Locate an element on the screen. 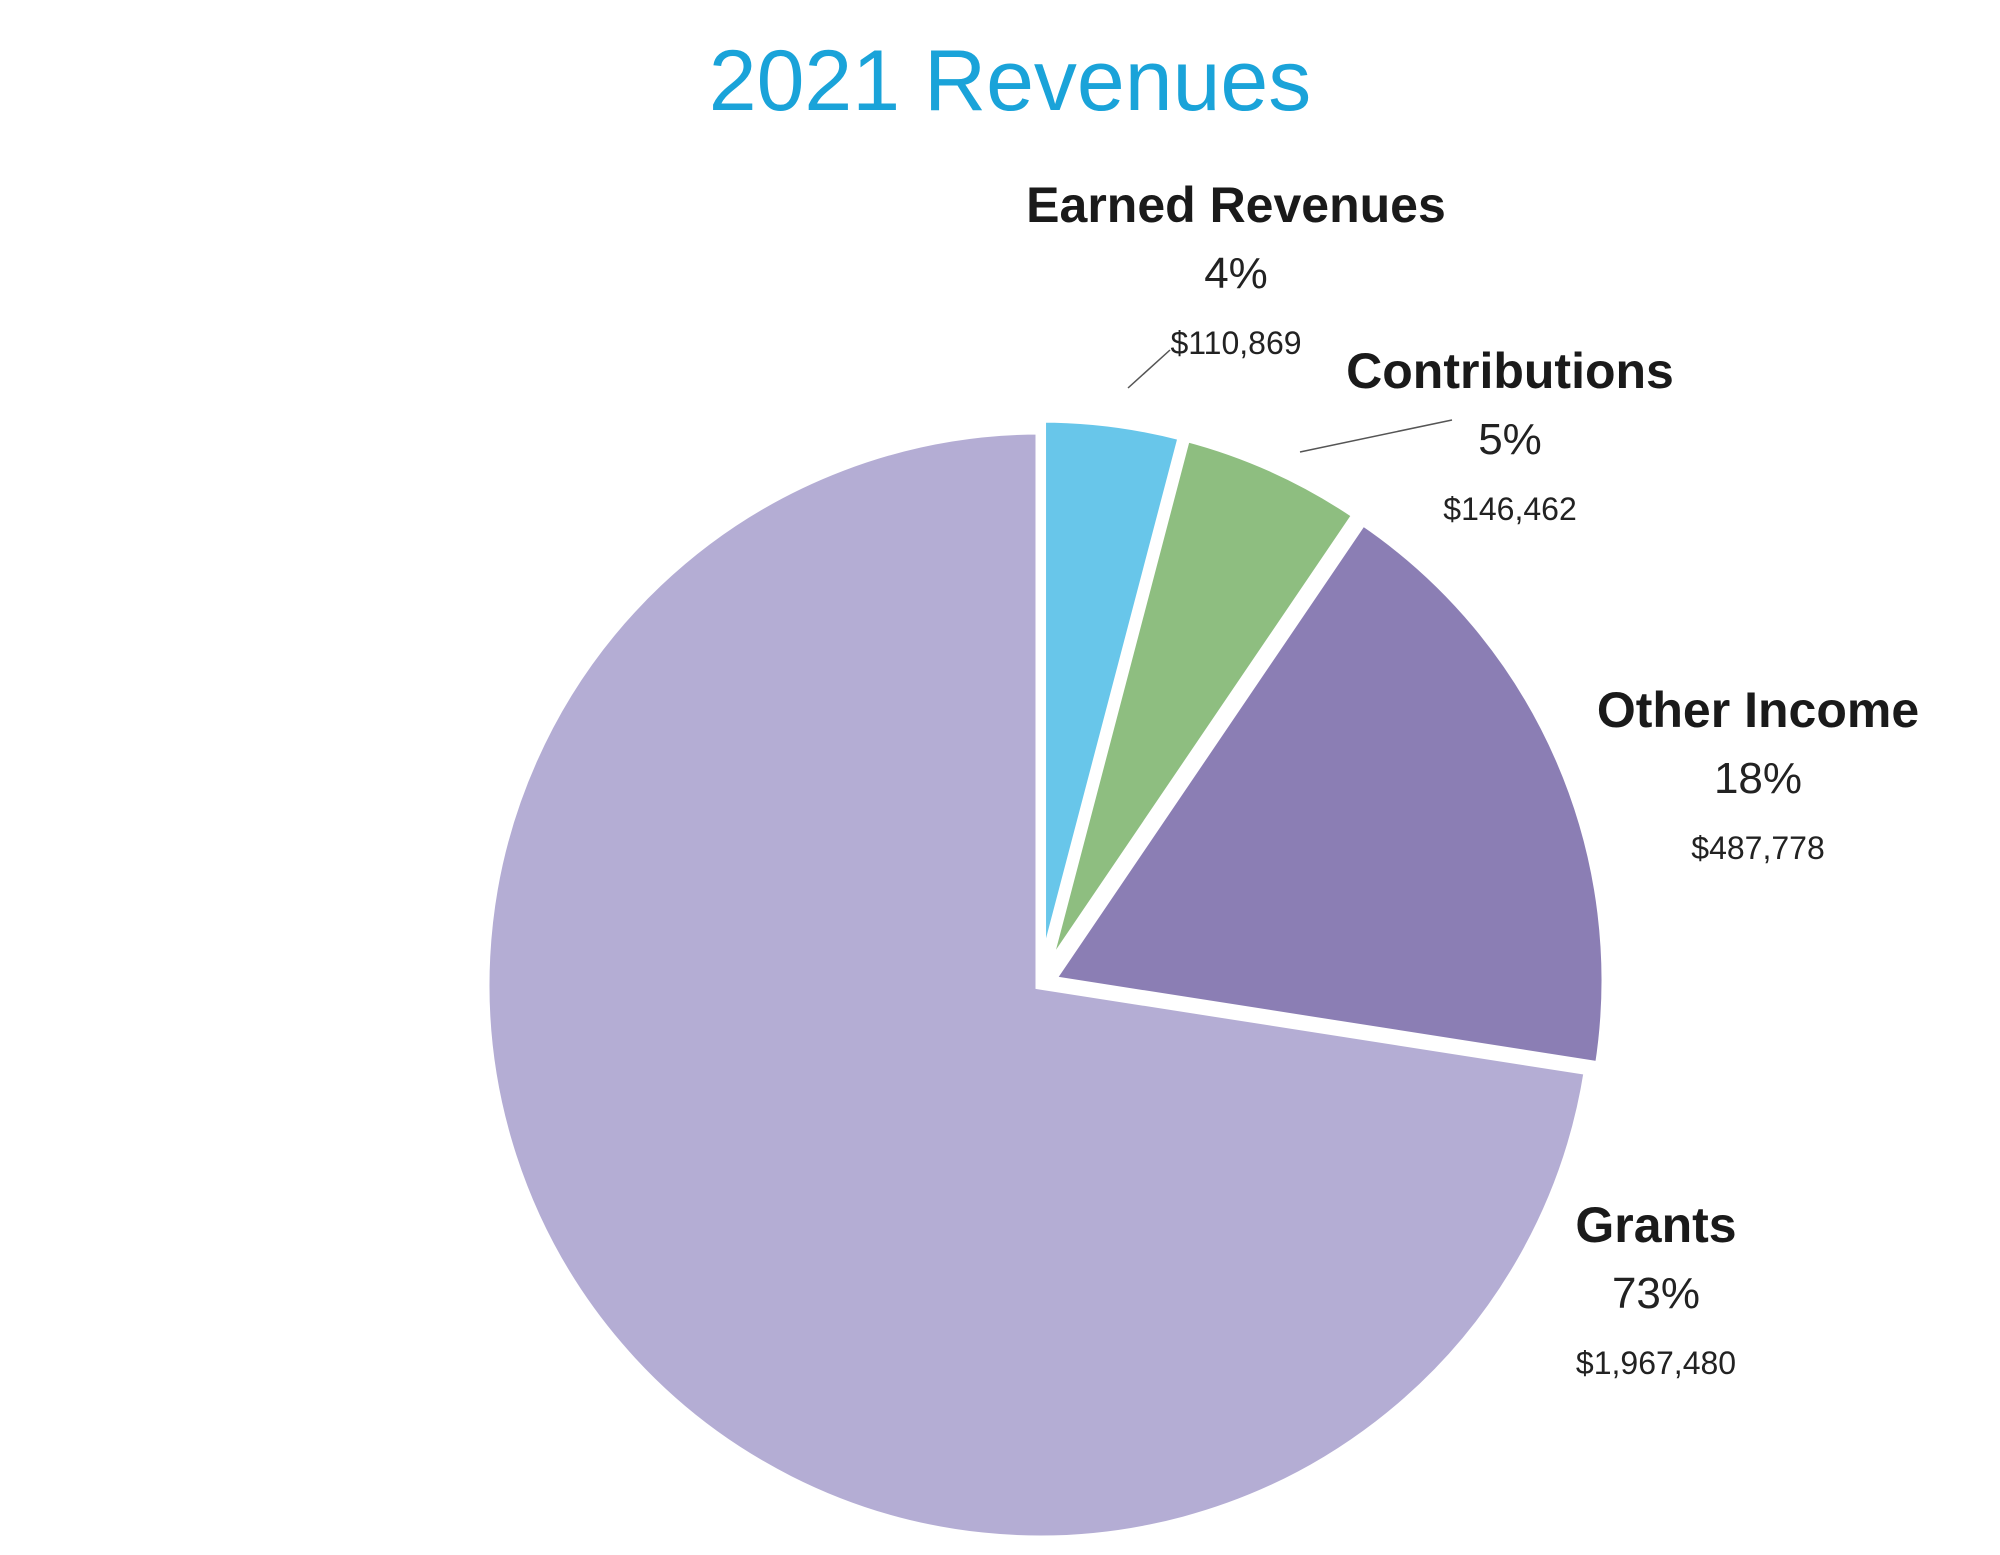 This screenshot has height=1555, width=2000. slice-label-contributions-name: Contributions is located at coordinates (1510, 371).